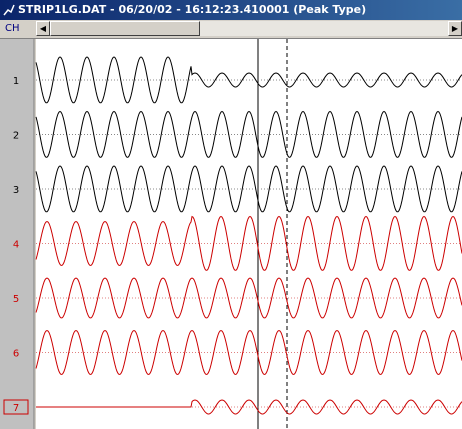 The height and width of the screenshot is (429, 462). What do you see at coordinates (16, 245) in the screenshot?
I see `channel-label: 4` at bounding box center [16, 245].